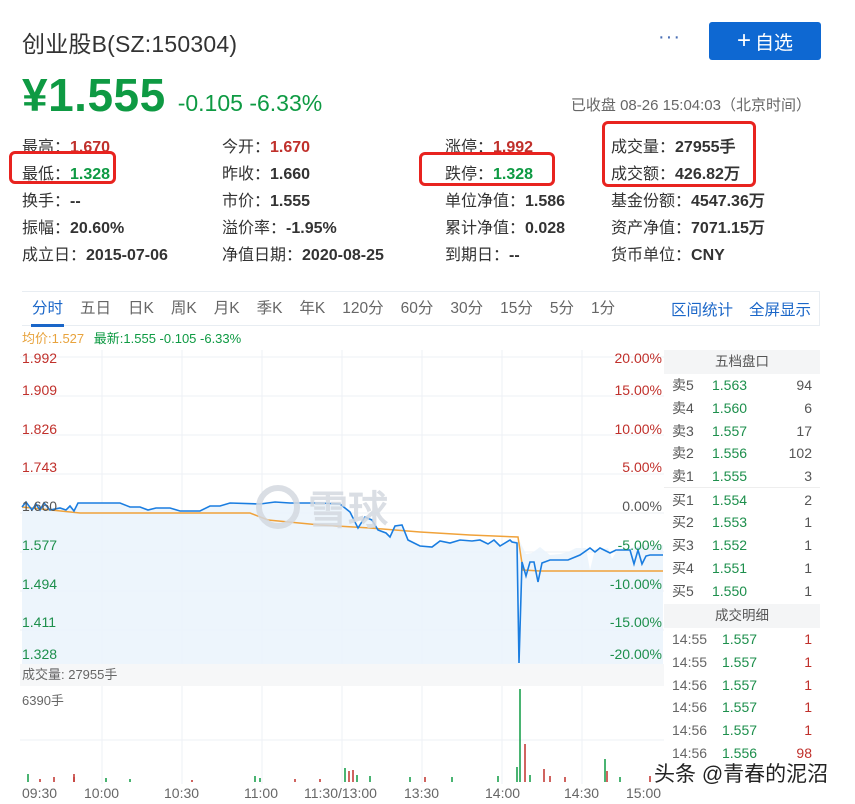  I want to click on tab-weekly-k: 周K, so click(183, 308).